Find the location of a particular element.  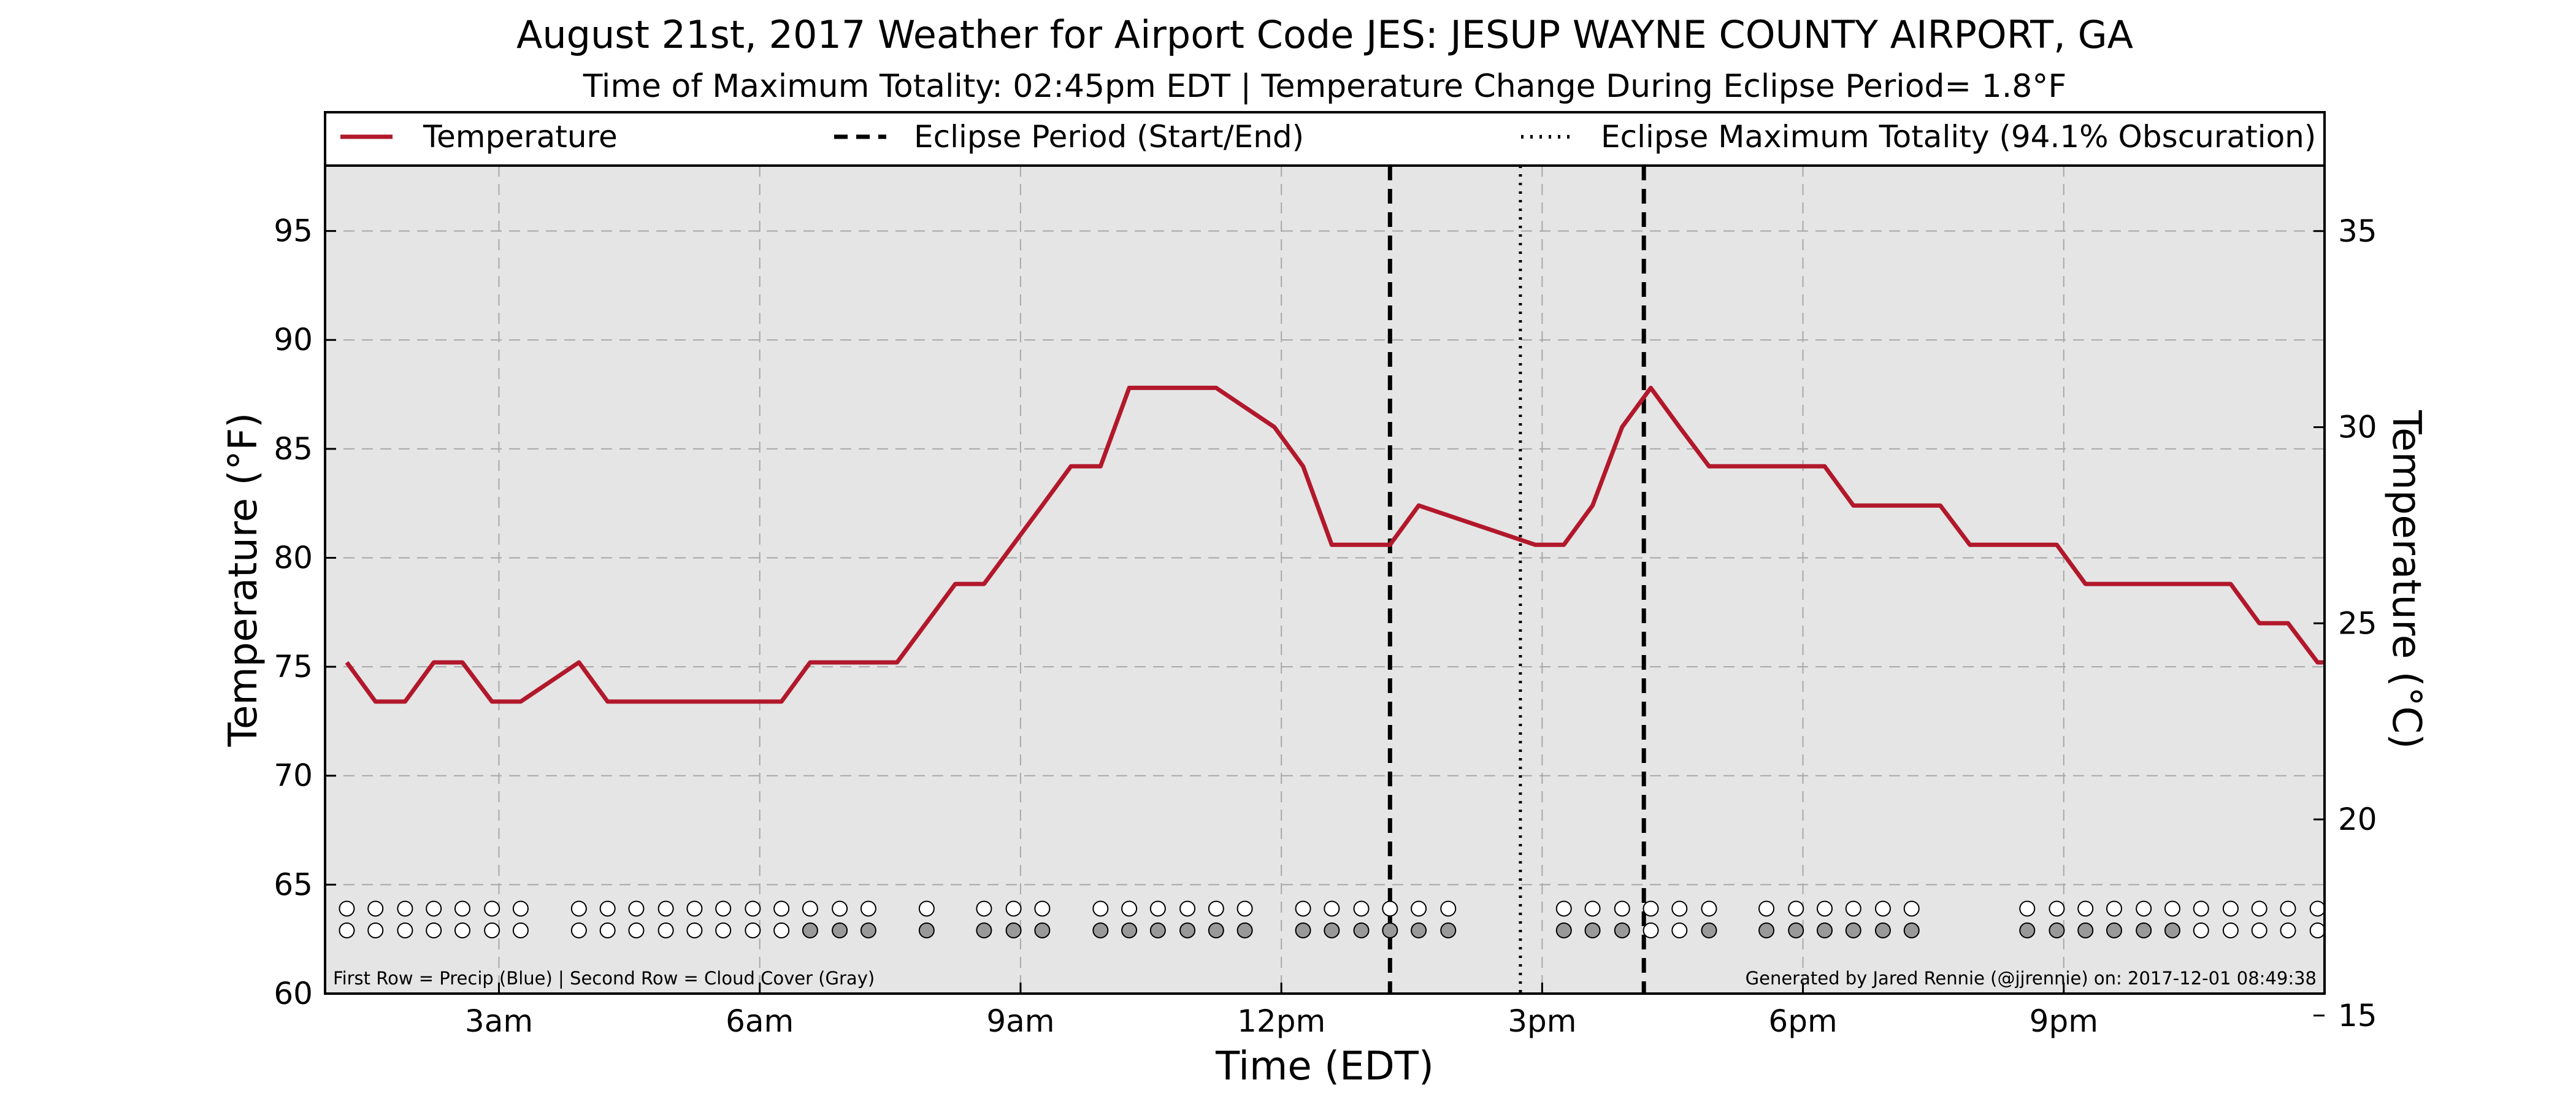

legend-temperature-label: Temperature is located at coordinates (520, 137).